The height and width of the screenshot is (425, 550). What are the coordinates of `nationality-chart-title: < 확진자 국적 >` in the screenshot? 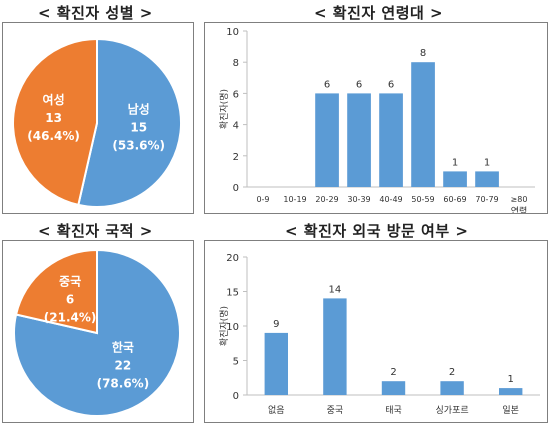 It's located at (95, 231).